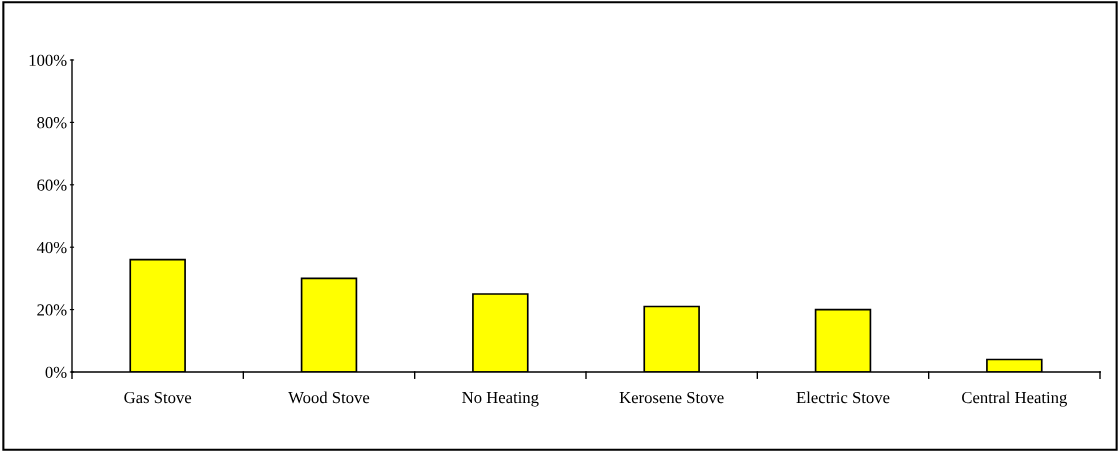 This screenshot has width=1120, height=452. I want to click on y-tick-label: 60%, so click(52, 185).